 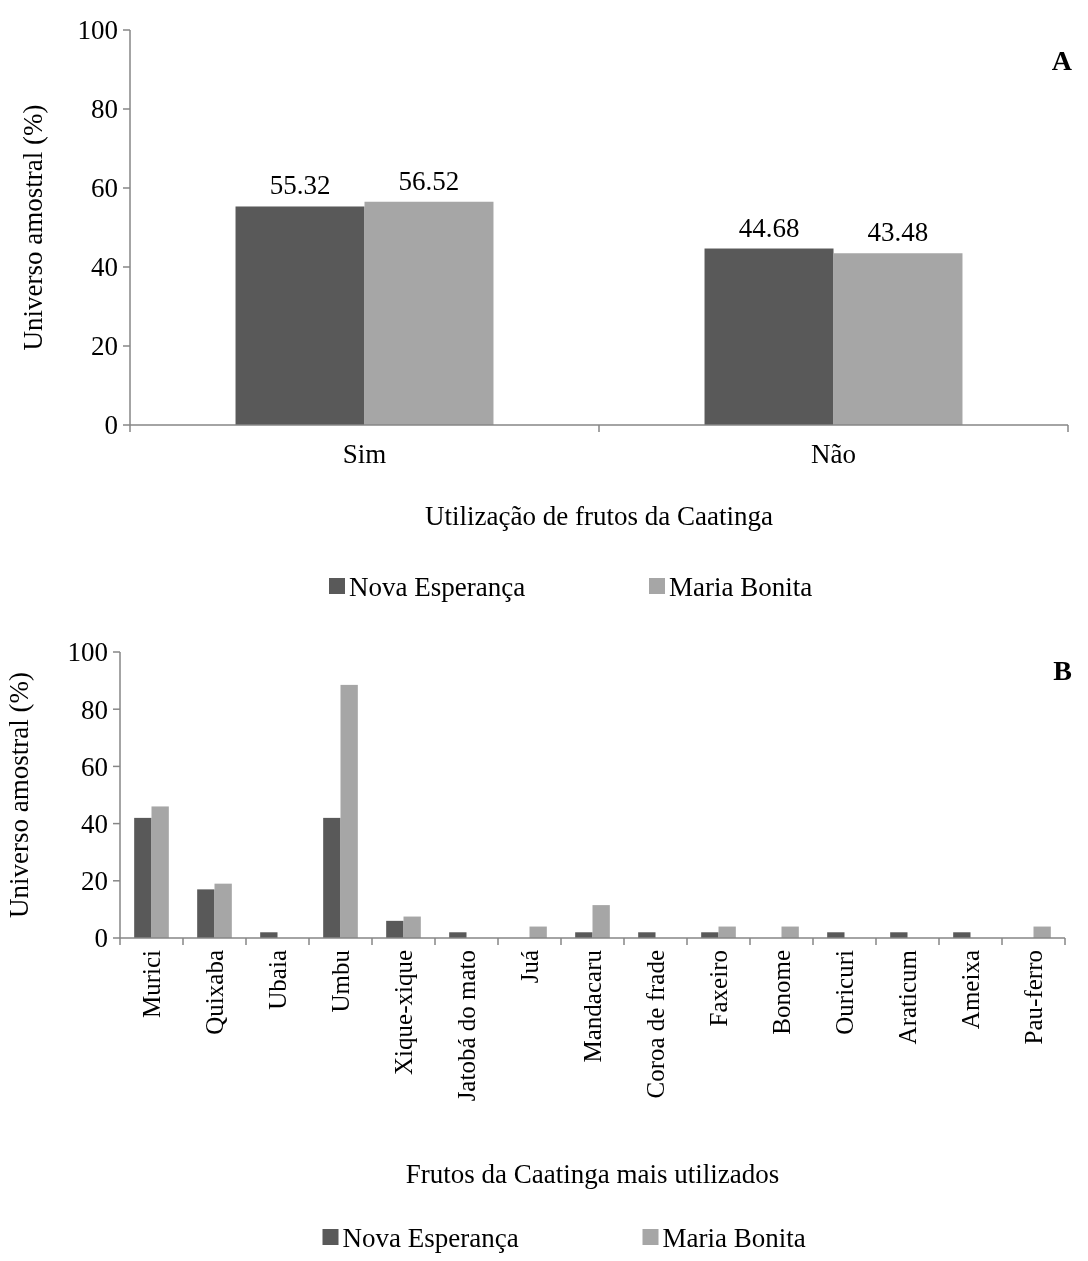 What do you see at coordinates (530, 967) in the screenshot?
I see `x-tick-label: Juá` at bounding box center [530, 967].